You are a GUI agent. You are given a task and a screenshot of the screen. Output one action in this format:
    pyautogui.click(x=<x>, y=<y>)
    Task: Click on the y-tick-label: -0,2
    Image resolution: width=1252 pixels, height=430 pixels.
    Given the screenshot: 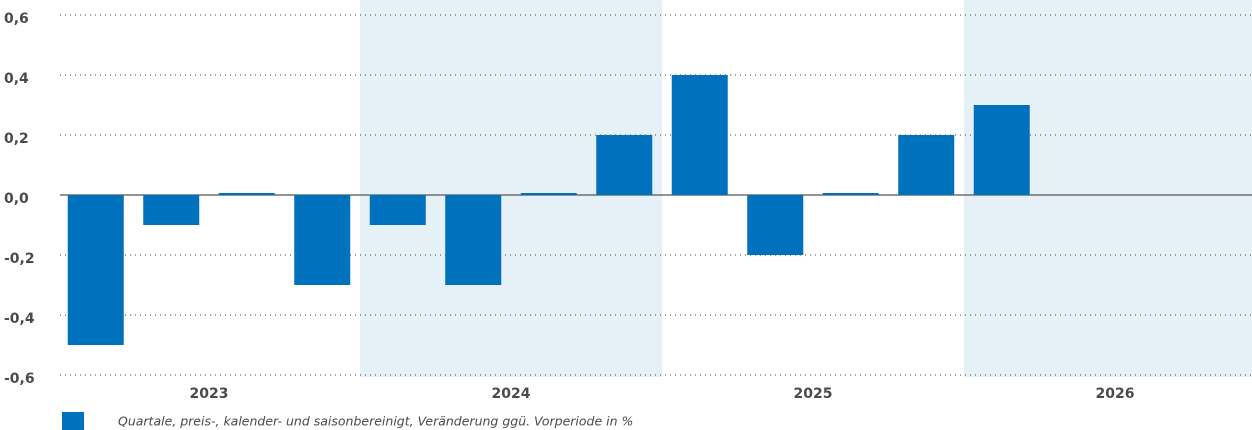 What is the action you would take?
    pyautogui.click(x=19, y=259)
    